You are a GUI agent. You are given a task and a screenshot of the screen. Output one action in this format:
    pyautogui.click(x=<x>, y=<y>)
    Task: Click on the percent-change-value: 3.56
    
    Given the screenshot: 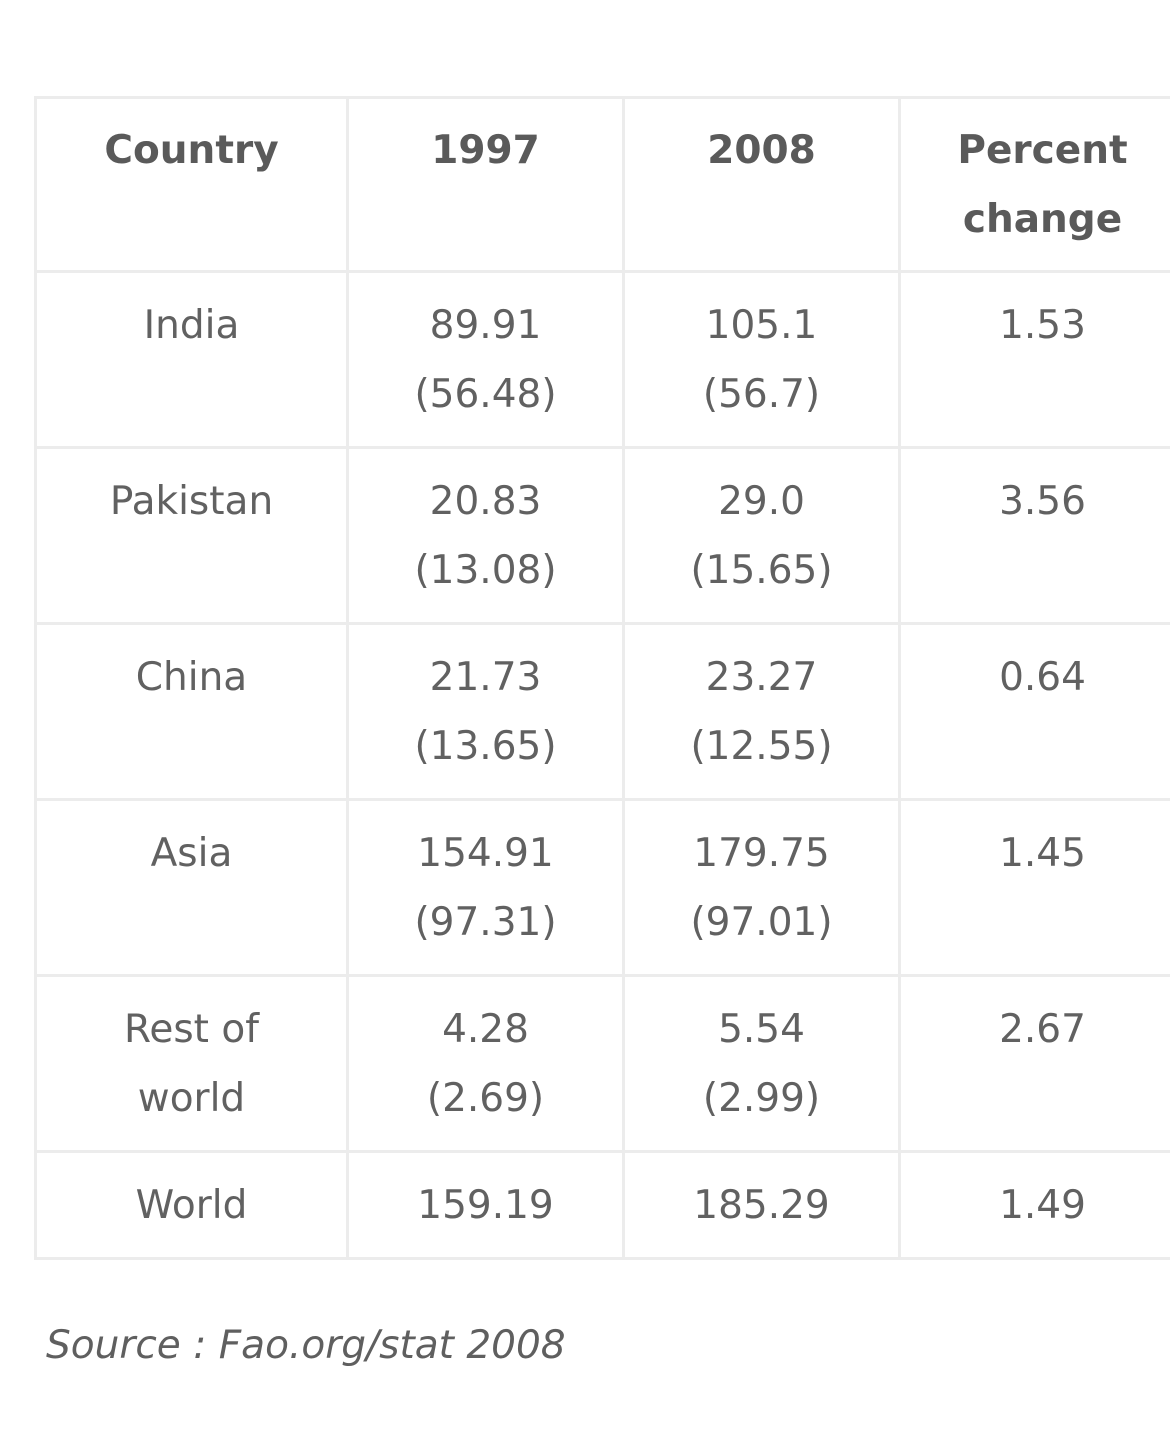 What is the action you would take?
    pyautogui.click(x=1042, y=501)
    